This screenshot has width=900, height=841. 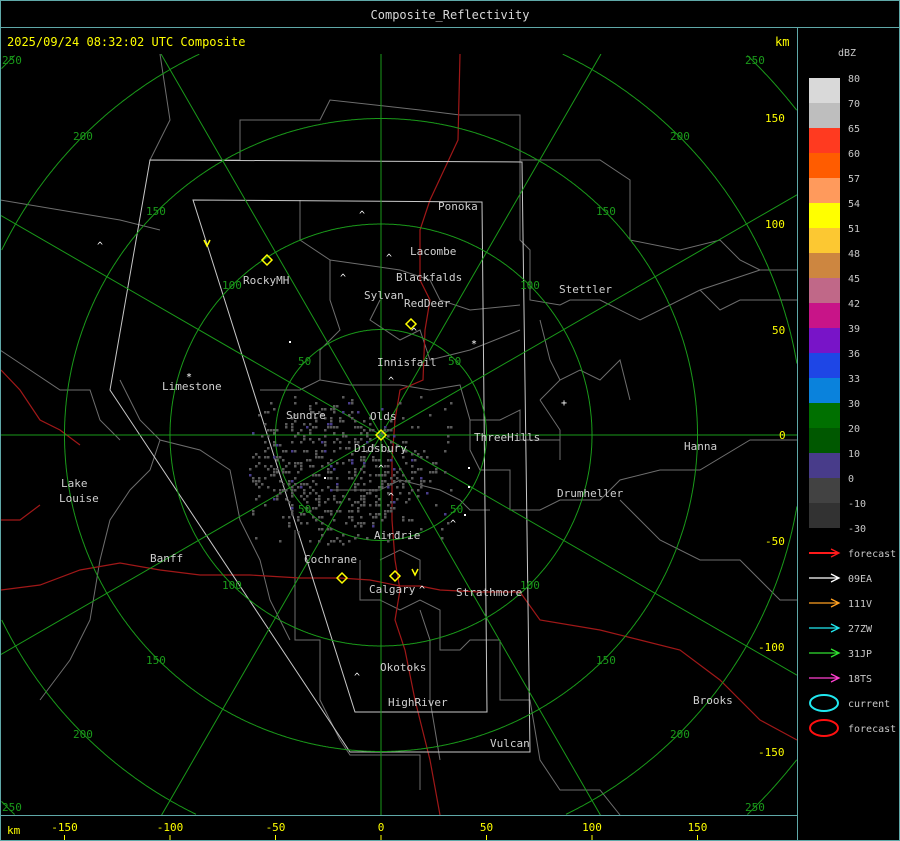 I want to click on city-label: Brooks, so click(x=713, y=700).